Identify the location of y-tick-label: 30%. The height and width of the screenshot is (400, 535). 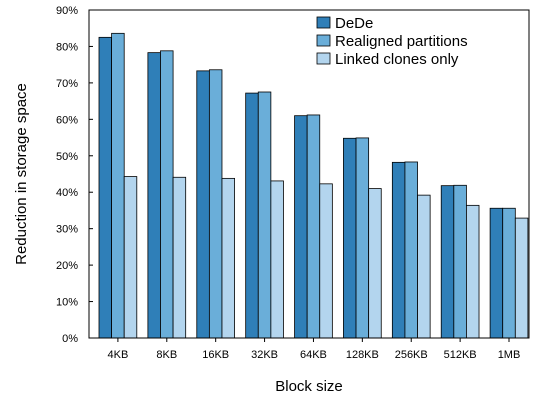
(67, 230).